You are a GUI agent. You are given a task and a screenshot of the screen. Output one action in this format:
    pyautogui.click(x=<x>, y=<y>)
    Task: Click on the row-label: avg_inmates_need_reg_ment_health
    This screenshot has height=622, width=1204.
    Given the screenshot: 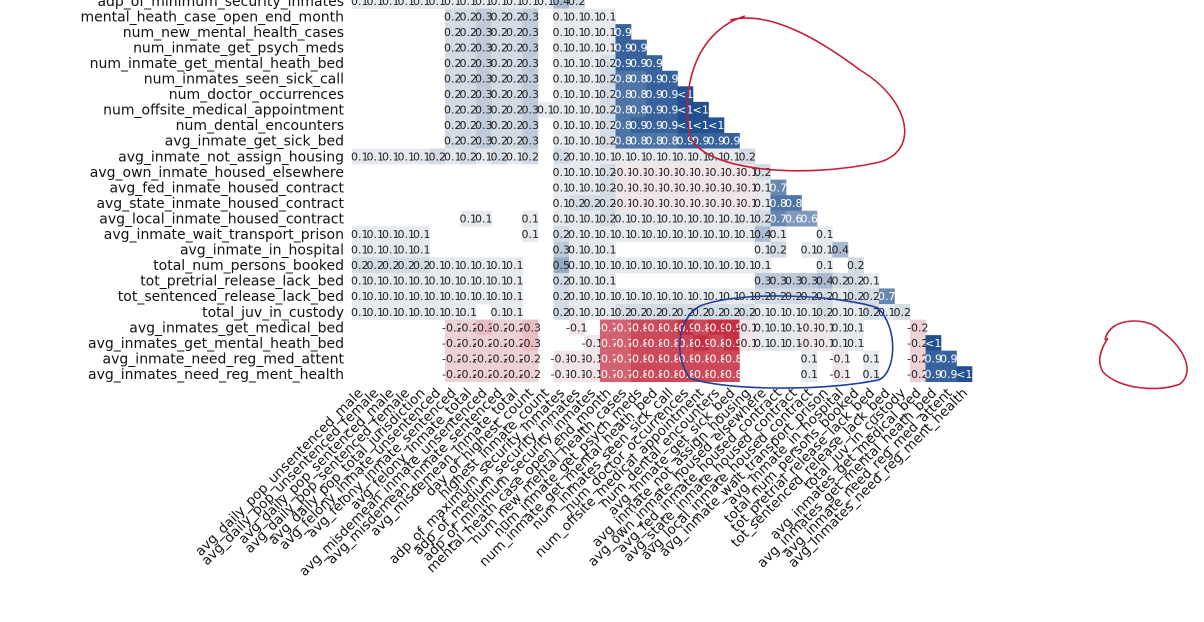 What is the action you would take?
    pyautogui.click(x=216, y=375)
    